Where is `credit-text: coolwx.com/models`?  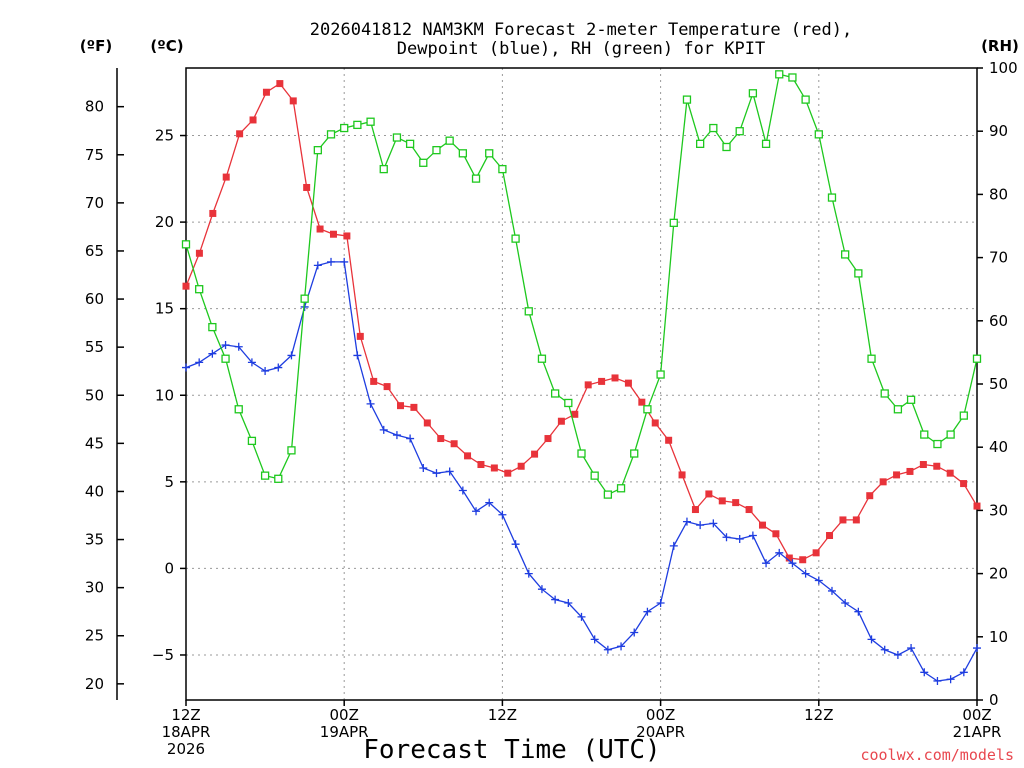 credit-text: coolwx.com/models is located at coordinates (937, 755).